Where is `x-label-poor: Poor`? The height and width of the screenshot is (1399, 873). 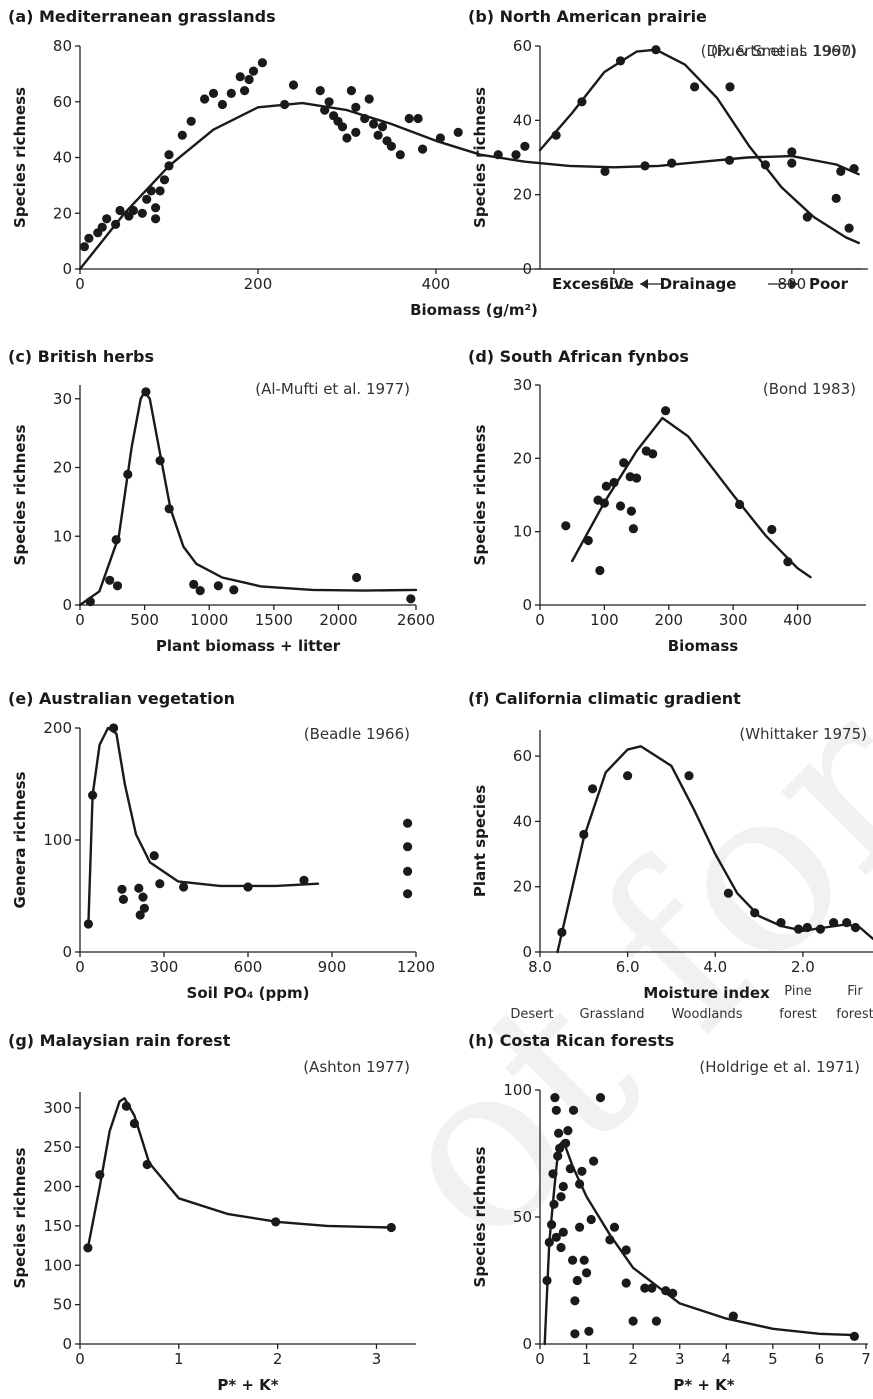 x-label-poor: Poor is located at coordinates (829, 284).